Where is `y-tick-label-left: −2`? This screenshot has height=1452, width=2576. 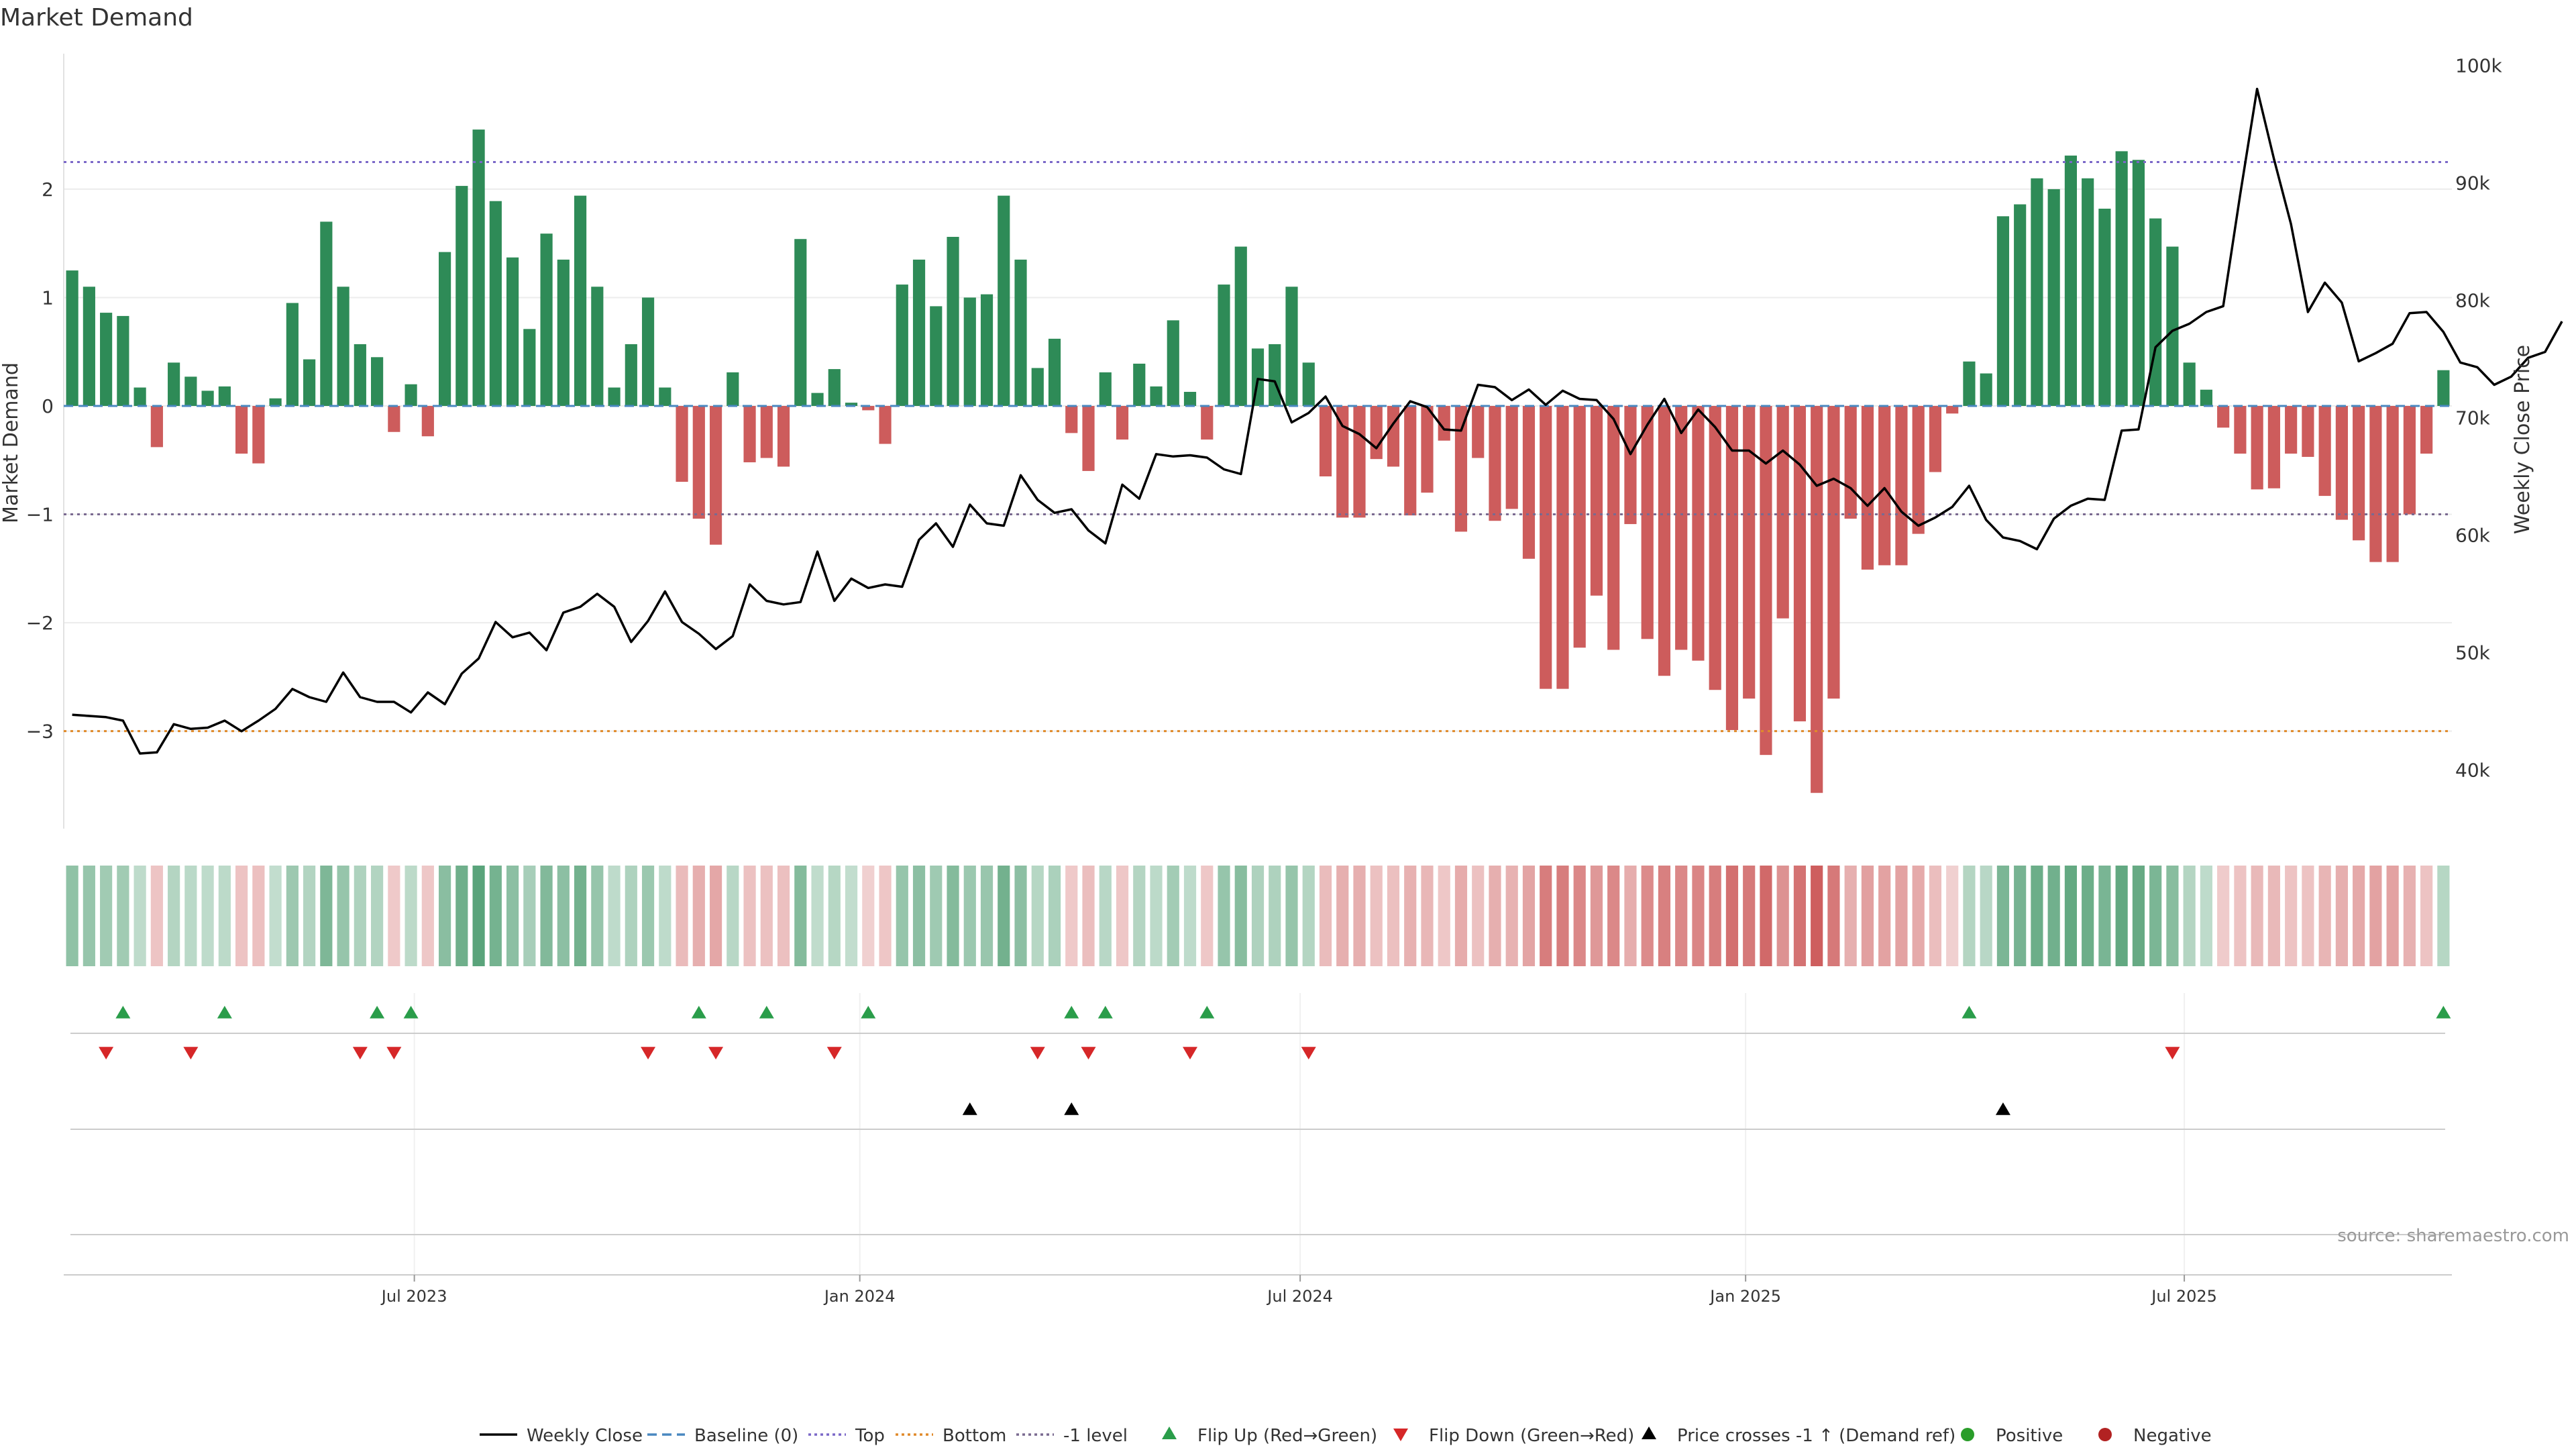 y-tick-label-left: −2 is located at coordinates (40, 623).